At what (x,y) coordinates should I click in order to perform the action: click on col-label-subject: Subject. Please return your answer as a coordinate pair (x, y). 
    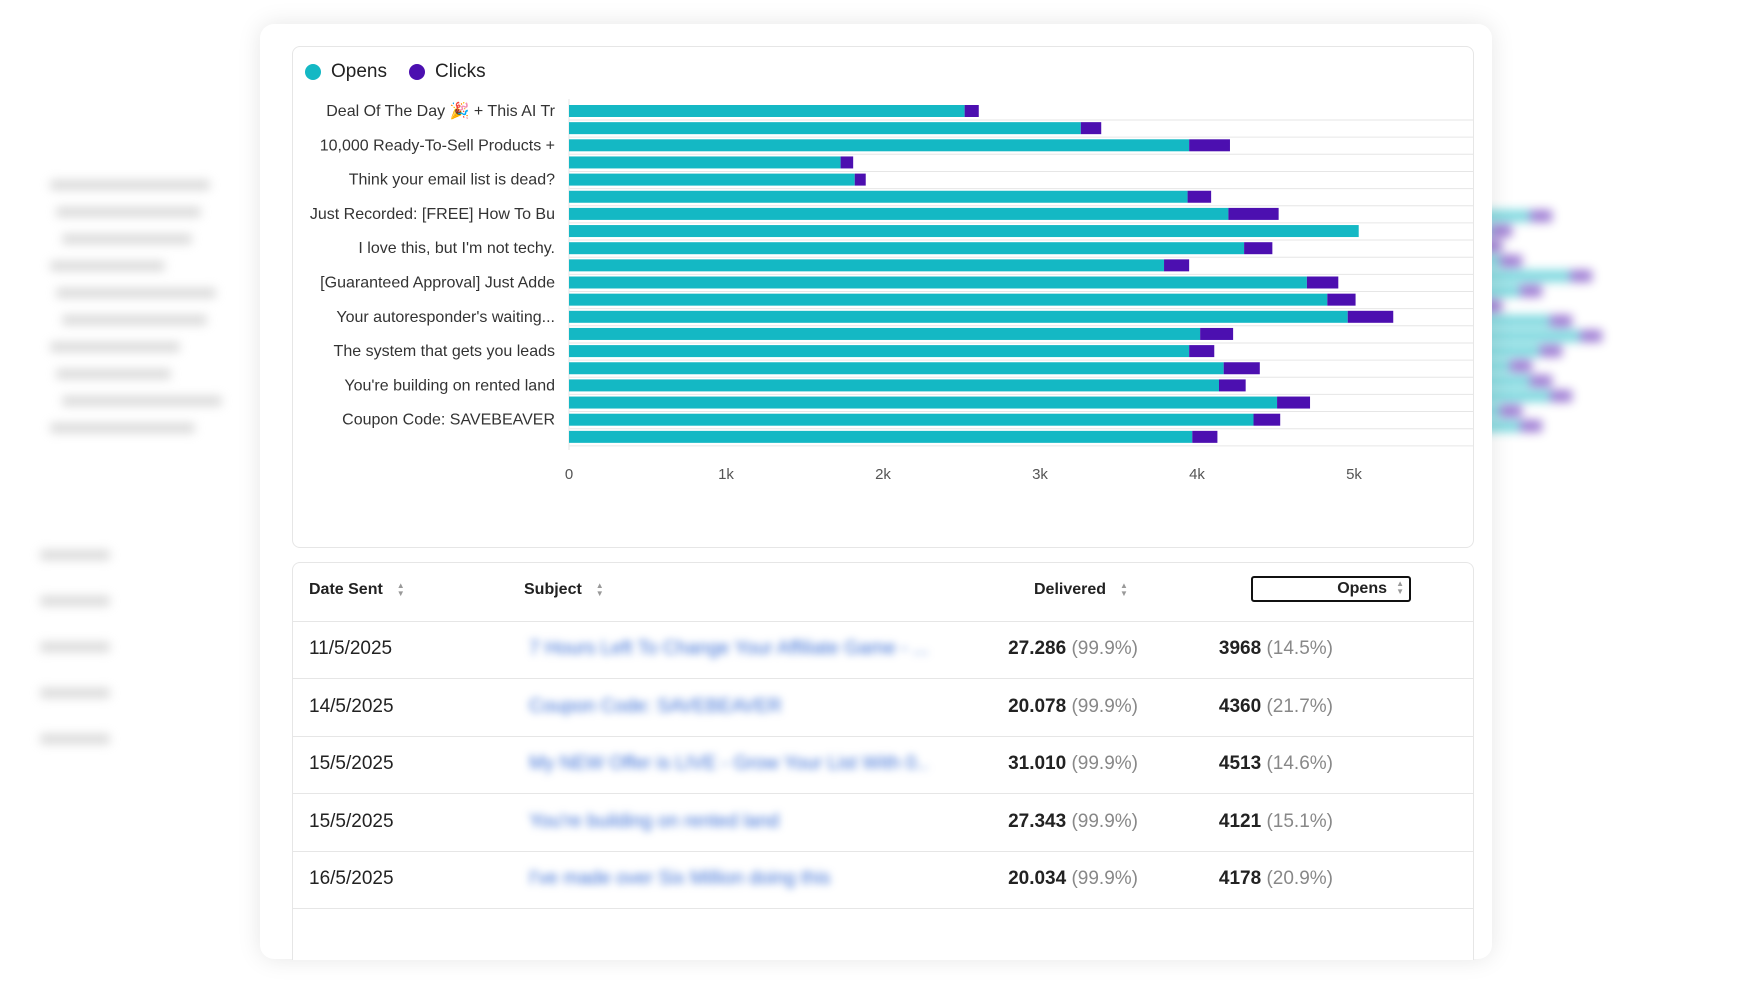
    Looking at the image, I should click on (553, 589).